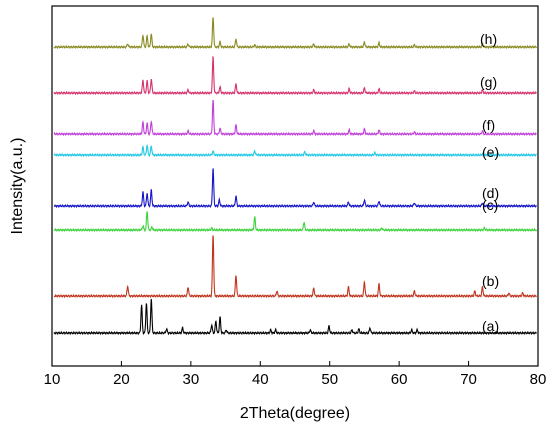 This screenshot has height=428, width=550. What do you see at coordinates (295, 374) in the screenshot?
I see `x-axis-ticks: 10 20 30 40 50 60 70 80` at bounding box center [295, 374].